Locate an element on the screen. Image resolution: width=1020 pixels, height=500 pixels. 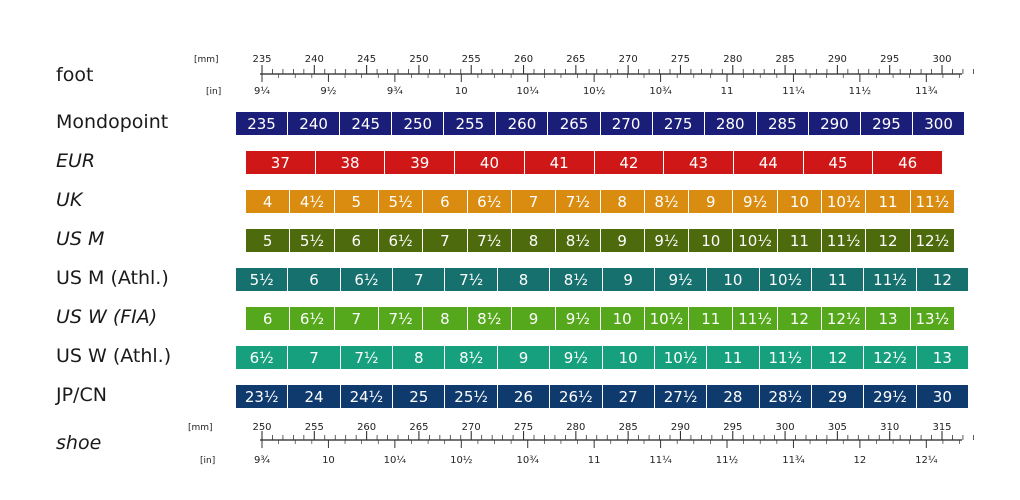
mm-tick-label: 275 is located at coordinates (680, 59).